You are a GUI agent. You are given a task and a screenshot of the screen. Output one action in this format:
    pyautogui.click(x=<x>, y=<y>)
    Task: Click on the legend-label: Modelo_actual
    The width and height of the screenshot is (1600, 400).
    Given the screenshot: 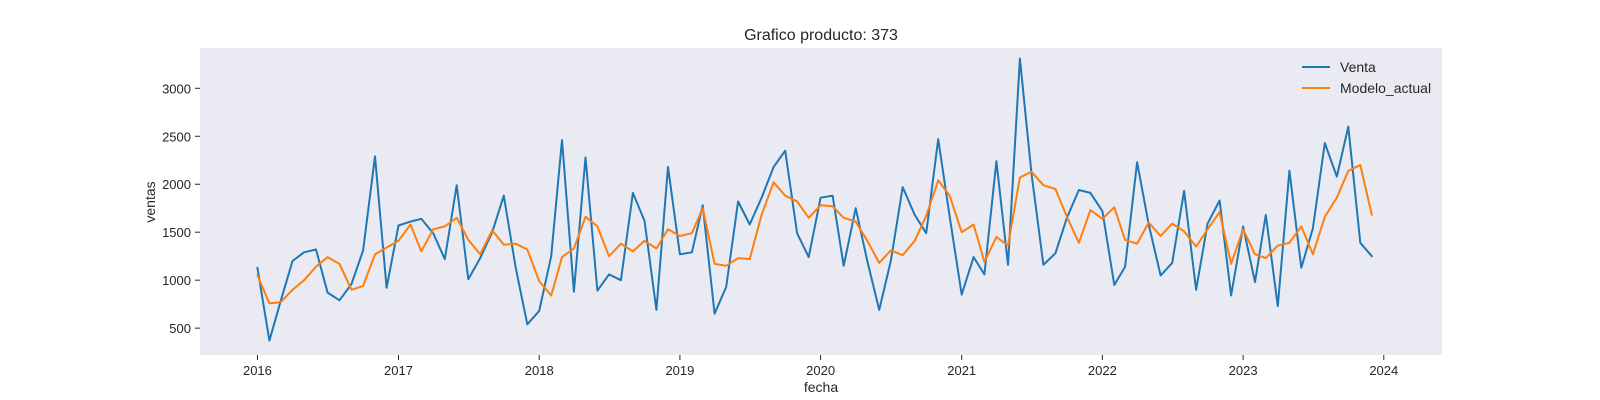 What is the action you would take?
    pyautogui.click(x=1385, y=88)
    